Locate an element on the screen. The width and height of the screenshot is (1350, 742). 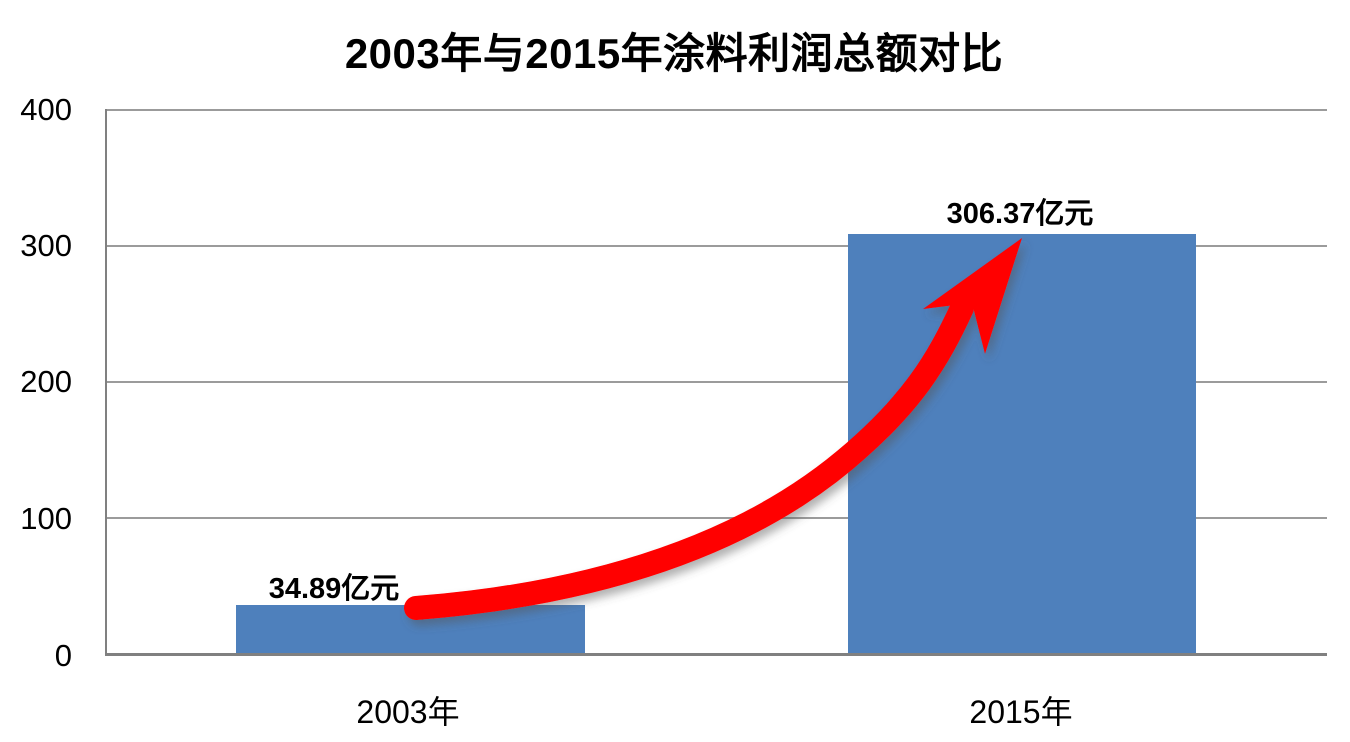
chart-title: 2003年与2015年涂料利润总额对比 is located at coordinates (674, 53).